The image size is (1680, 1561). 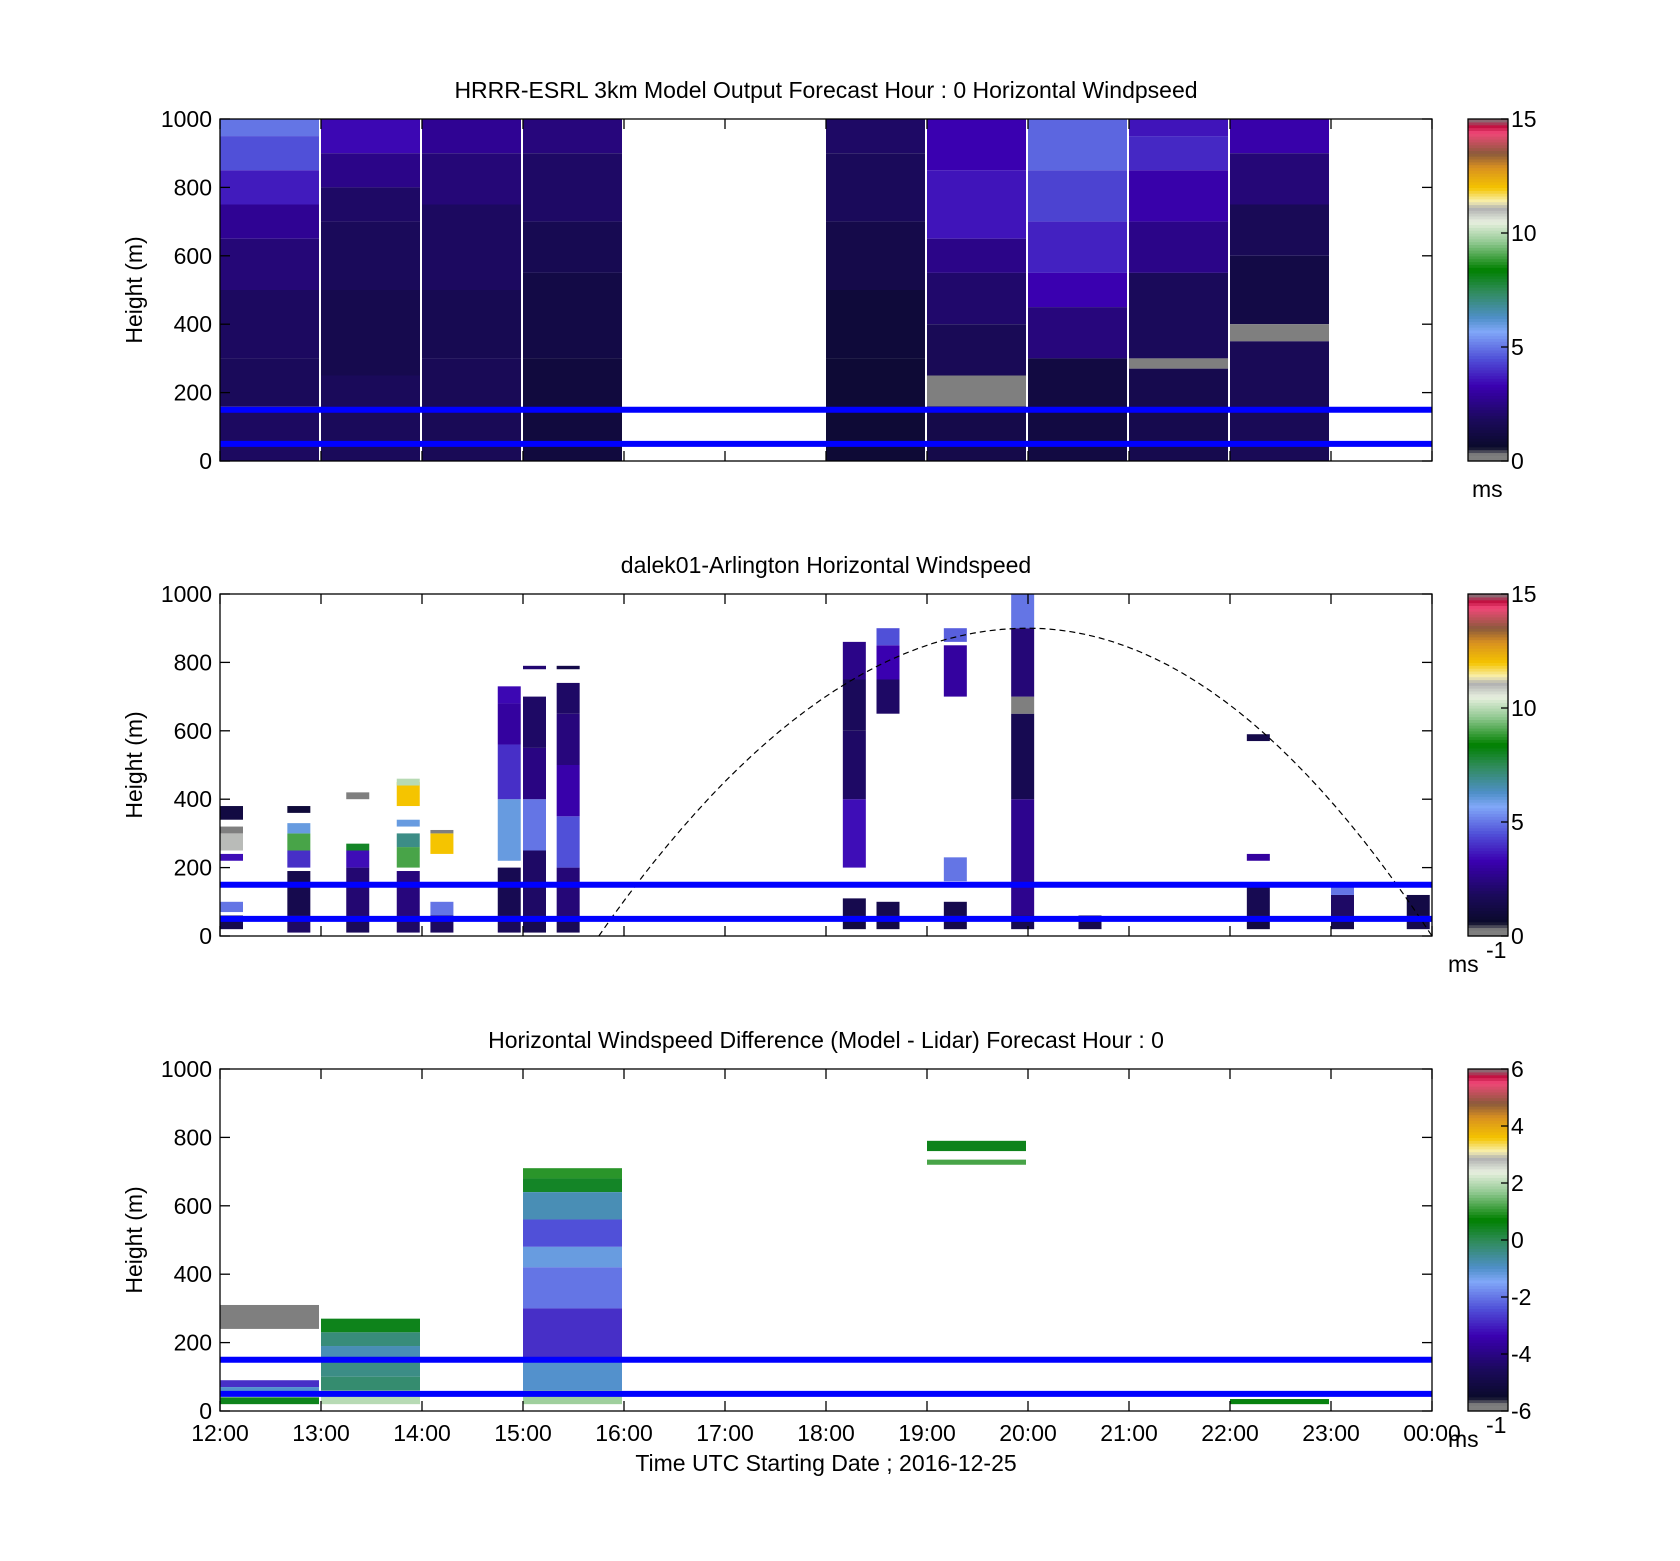 What do you see at coordinates (186, 594) in the screenshot?
I see `y-tick-label: 1000` at bounding box center [186, 594].